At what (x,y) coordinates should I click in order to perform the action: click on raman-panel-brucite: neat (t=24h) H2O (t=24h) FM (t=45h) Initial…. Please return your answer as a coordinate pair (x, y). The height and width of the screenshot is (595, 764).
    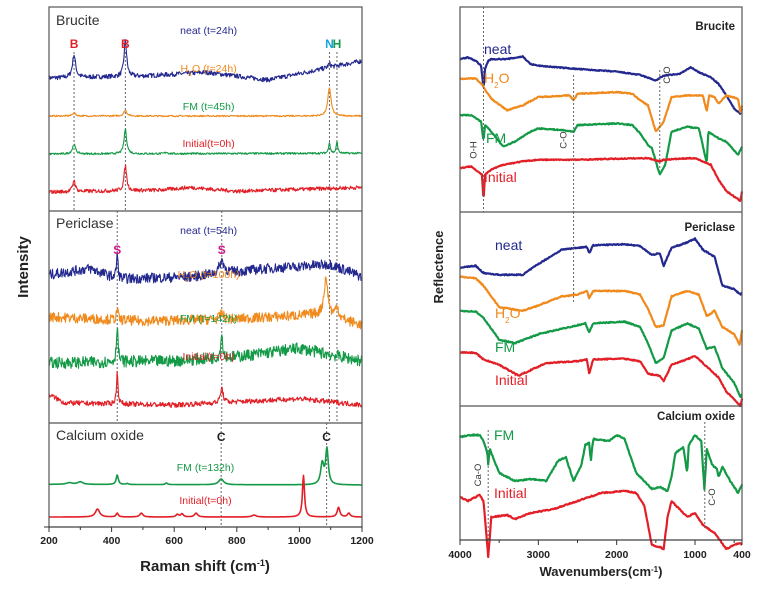
    Looking at the image, I should click on (205, 118).